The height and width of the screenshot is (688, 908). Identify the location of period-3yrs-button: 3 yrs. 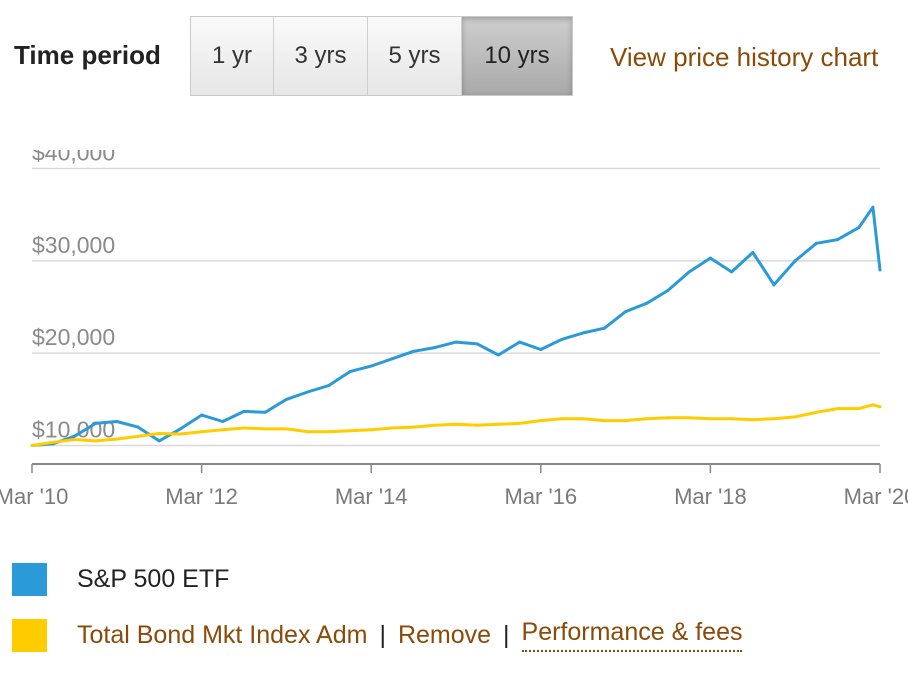
(321, 56).